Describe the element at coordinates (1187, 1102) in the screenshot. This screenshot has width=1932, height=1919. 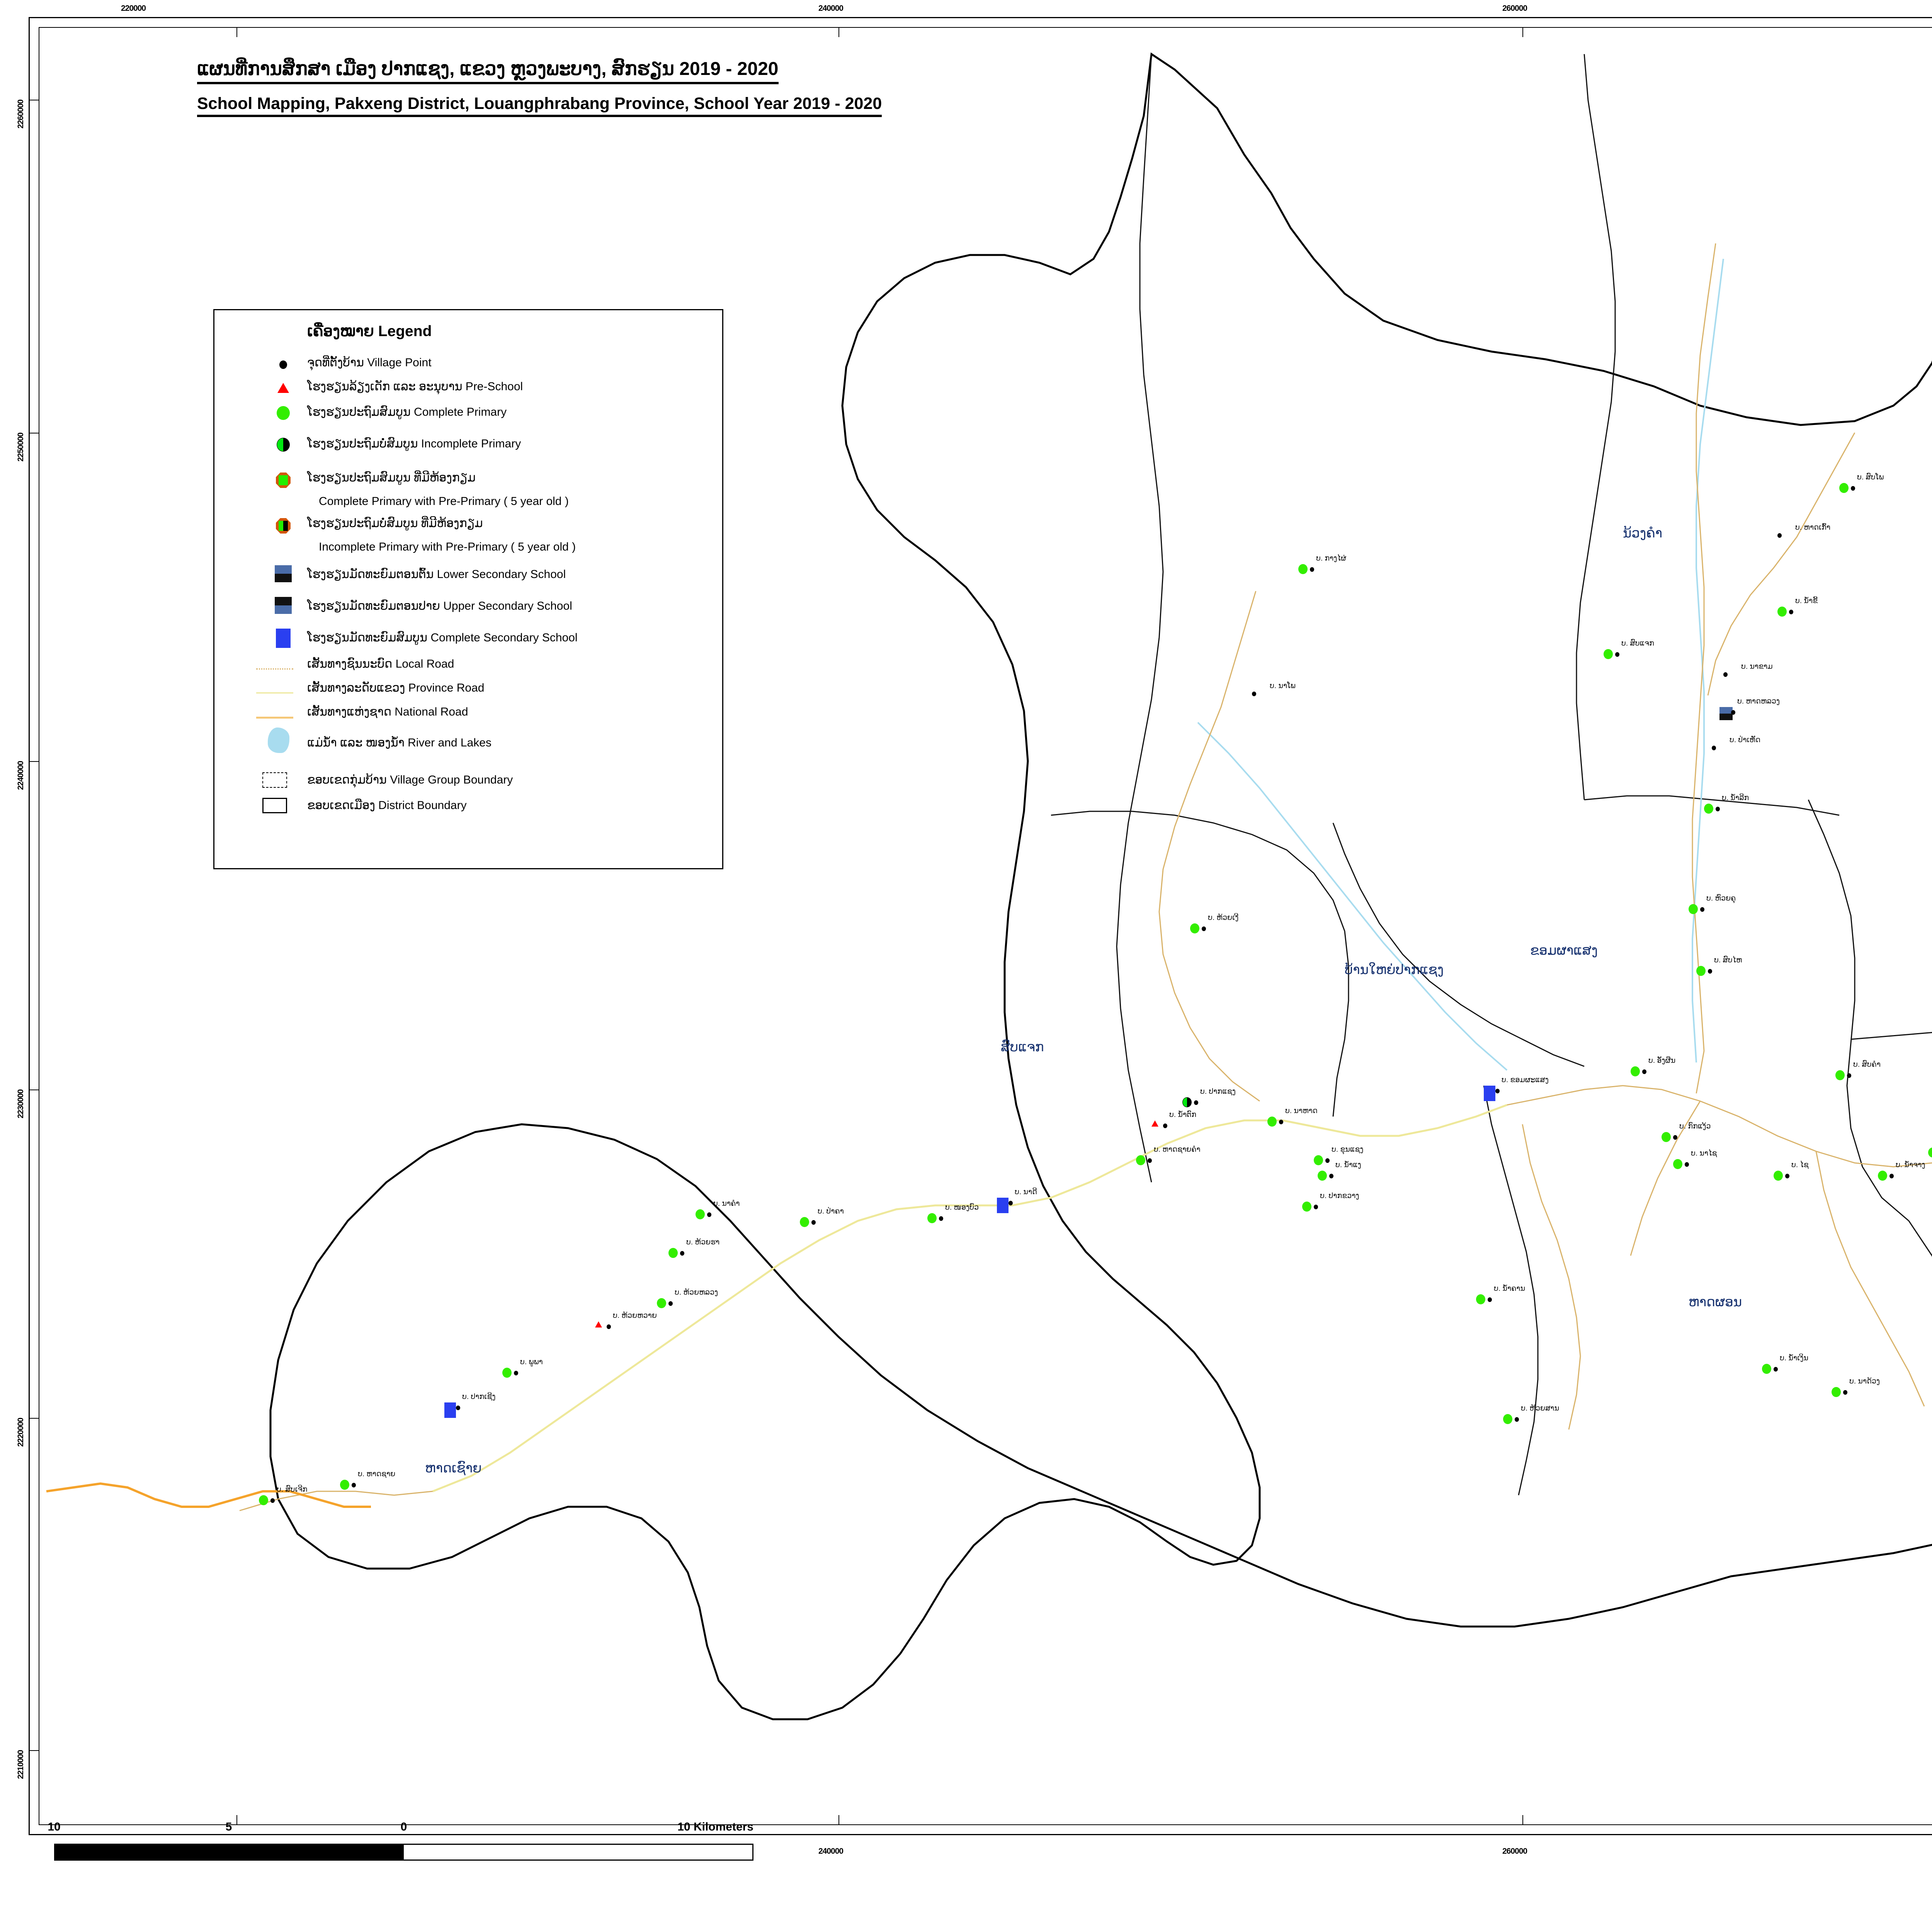
I see `village-marker-incomplete-primary` at that location.